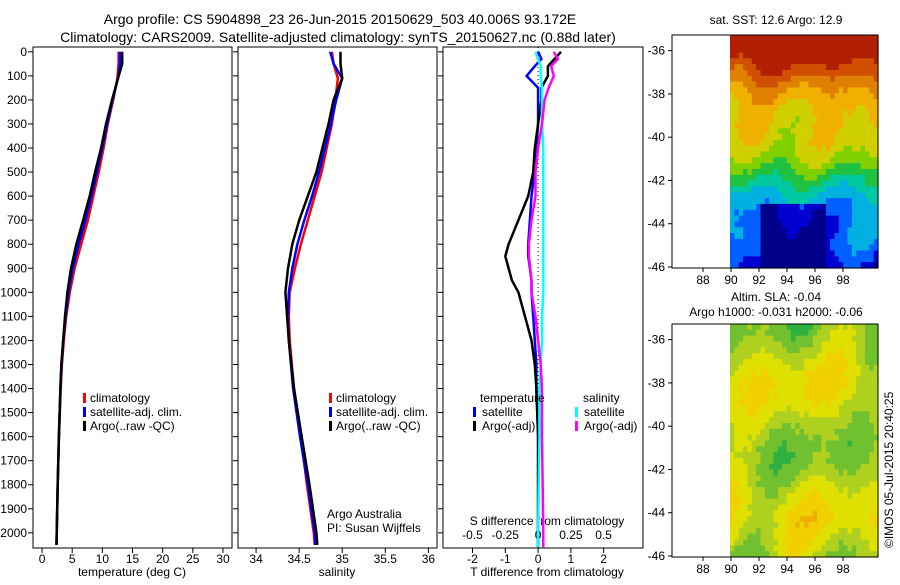 This screenshot has width=900, height=585. I want to click on lat-tick-label: -38, so click(657, 383).